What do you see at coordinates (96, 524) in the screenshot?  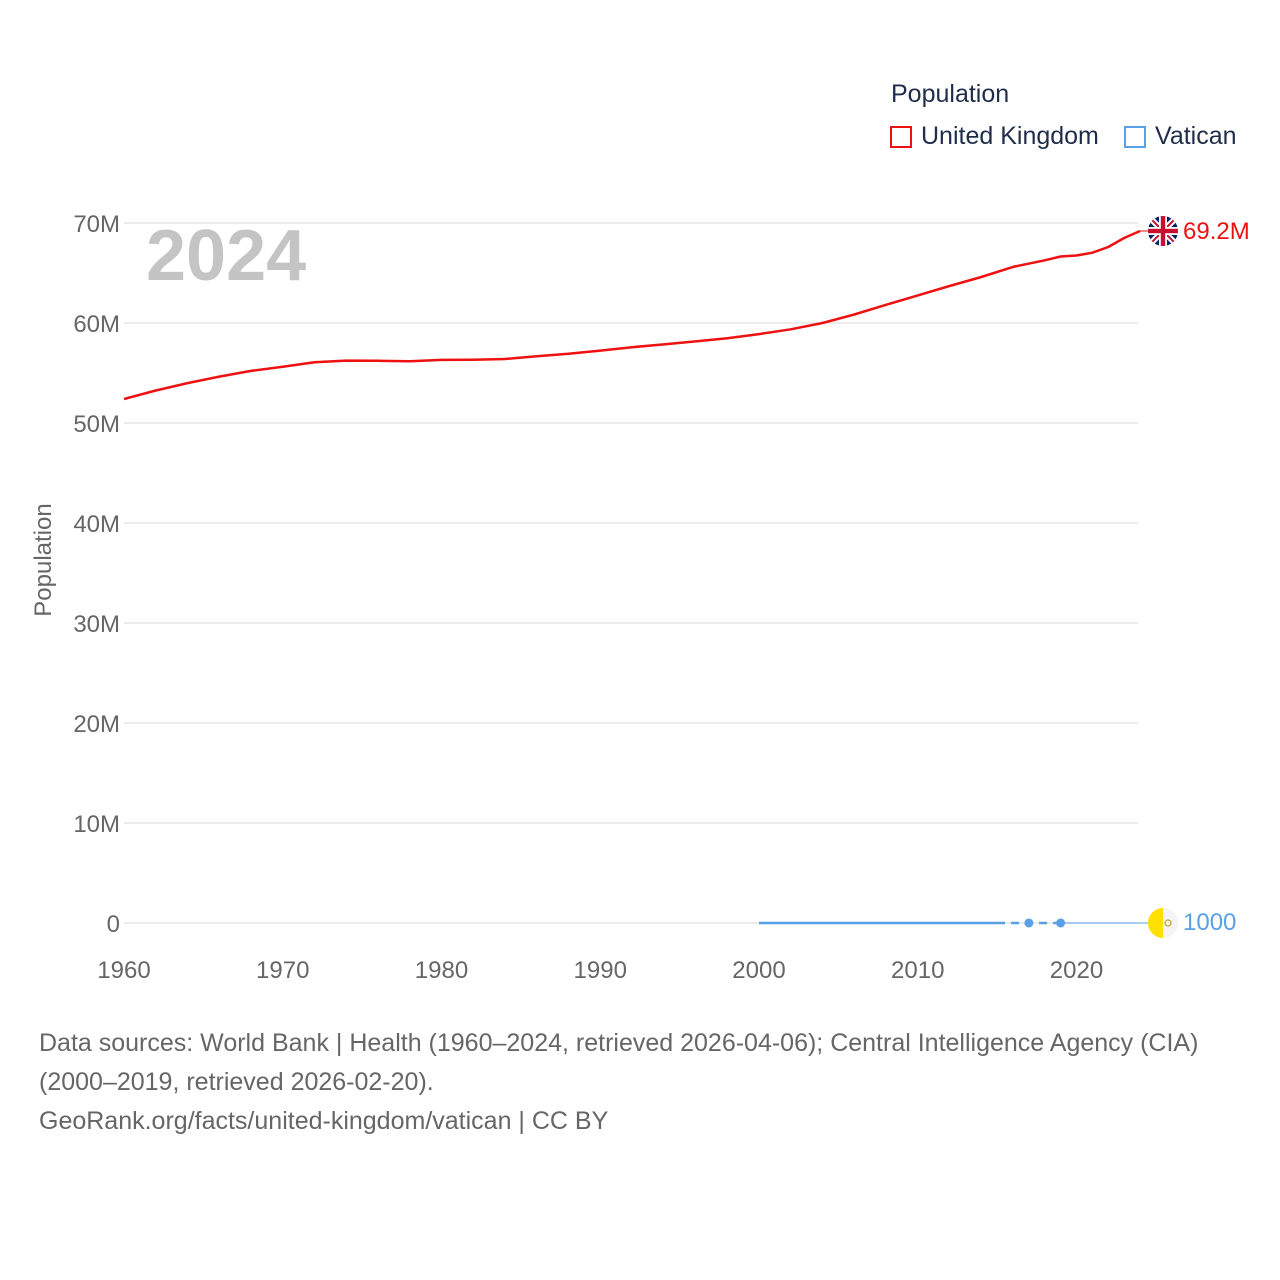 I see `y-tick-label: 40M` at bounding box center [96, 524].